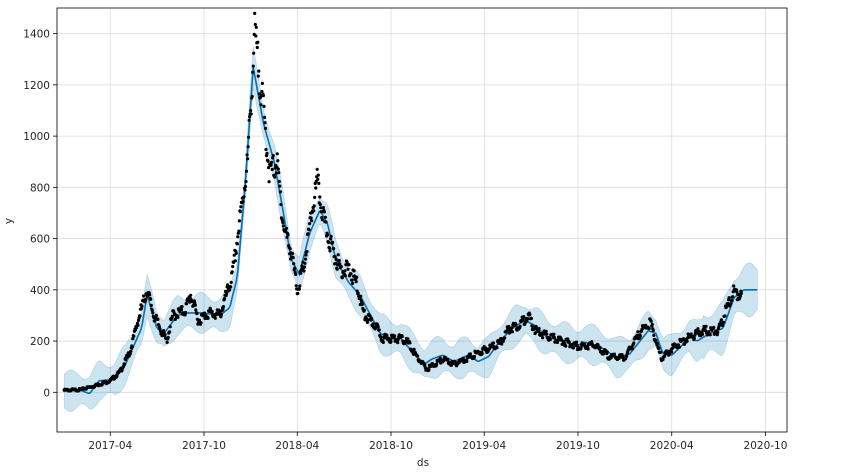  Describe the element at coordinates (766, 446) in the screenshot. I see `x-tick-label: 2020-10` at that location.